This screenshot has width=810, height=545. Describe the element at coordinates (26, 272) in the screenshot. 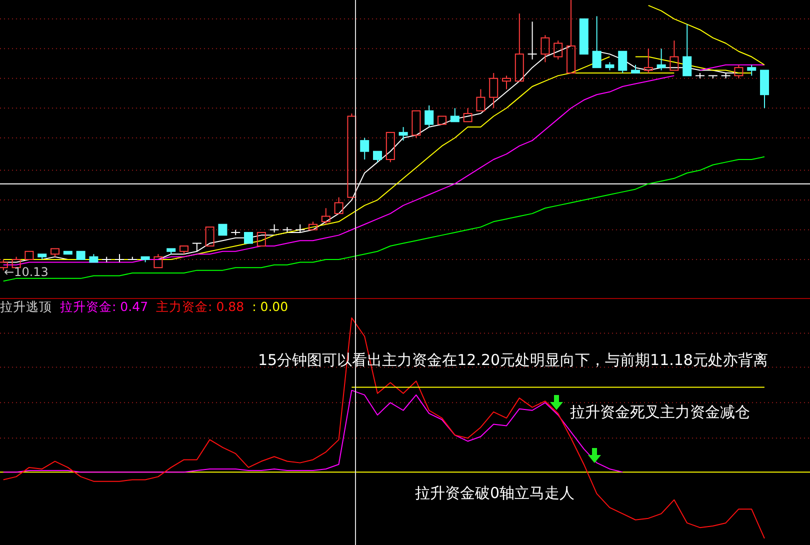

I see `annotation: ←10.13` at that location.